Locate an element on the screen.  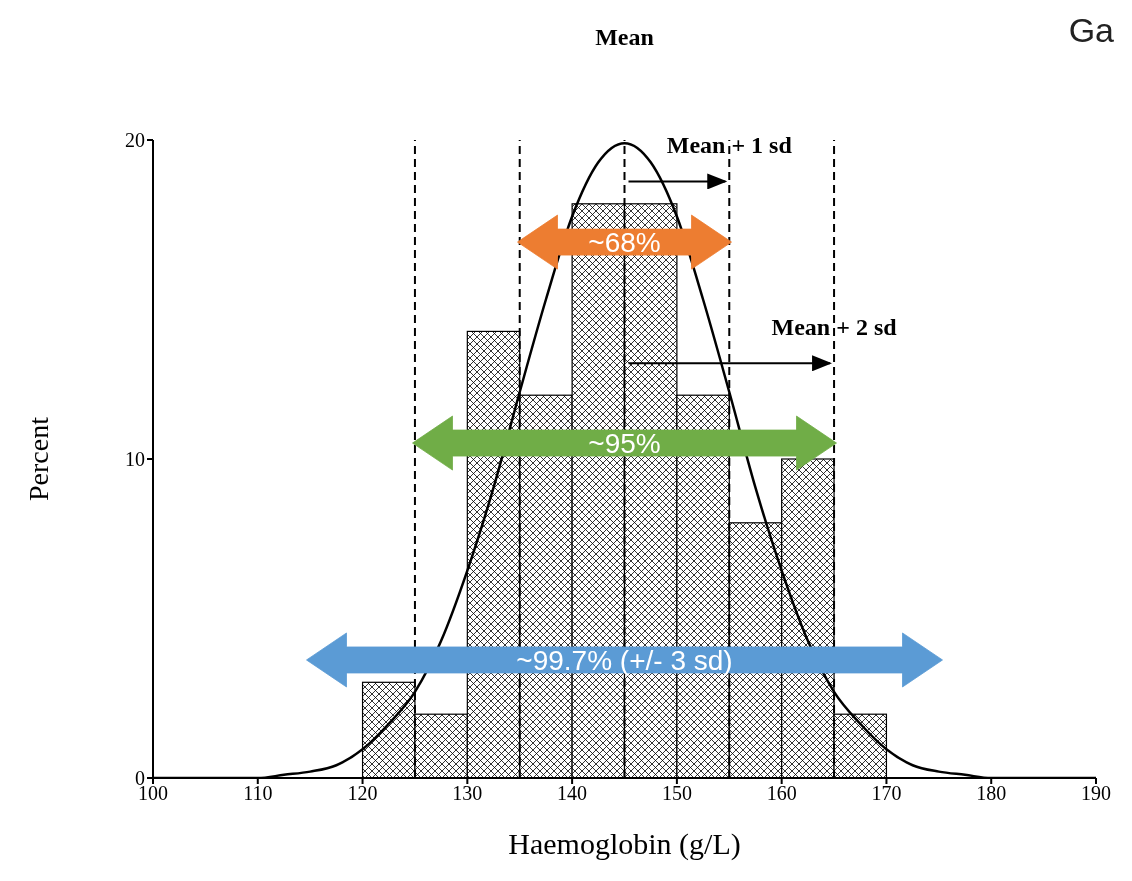
annotation: Mean + 2 sd is located at coordinates (834, 327).